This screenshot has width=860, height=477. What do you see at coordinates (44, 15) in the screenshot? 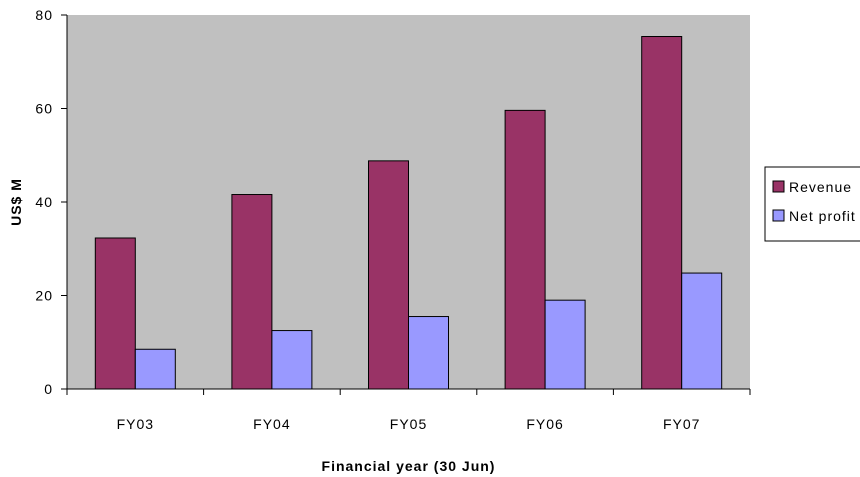
I see `y-tick-label: 80` at bounding box center [44, 15].